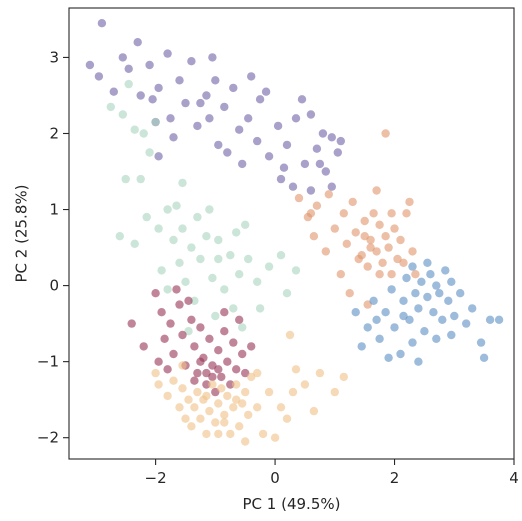 The height and width of the screenshot is (521, 522). I want to click on y-tick-label: 2, so click(54, 133).